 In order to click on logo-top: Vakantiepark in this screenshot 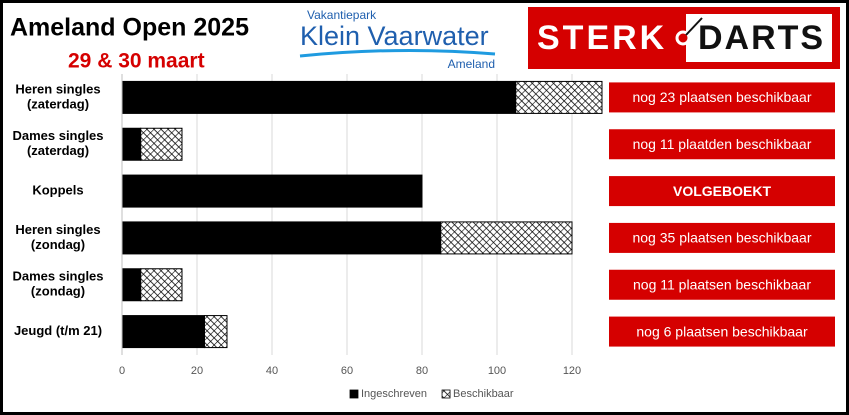, I will do `click(342, 15)`.